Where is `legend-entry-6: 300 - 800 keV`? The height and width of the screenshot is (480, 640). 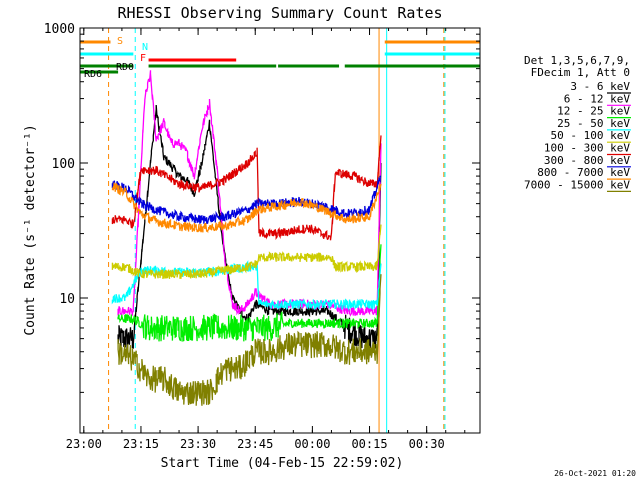 legend-entry-6: 300 - 800 keV is located at coordinates (587, 160).